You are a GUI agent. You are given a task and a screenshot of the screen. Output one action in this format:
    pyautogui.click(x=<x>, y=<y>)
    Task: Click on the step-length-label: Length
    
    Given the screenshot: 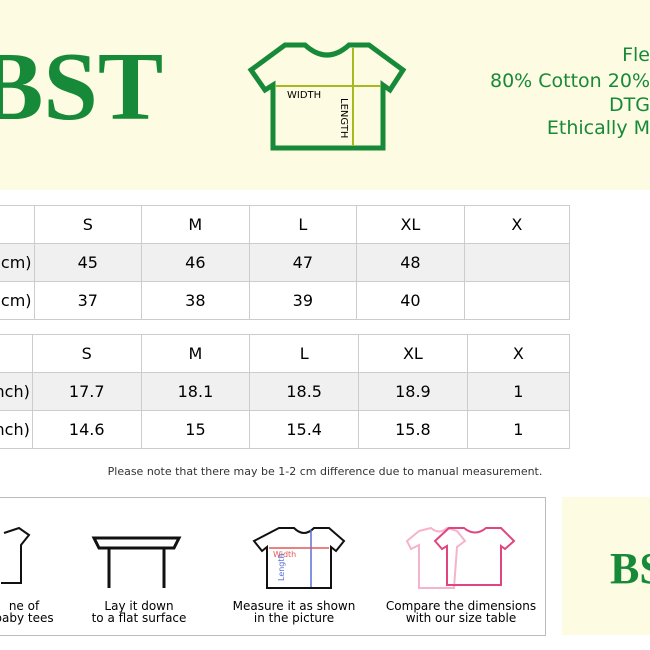 What is the action you would take?
    pyautogui.click(x=281, y=567)
    